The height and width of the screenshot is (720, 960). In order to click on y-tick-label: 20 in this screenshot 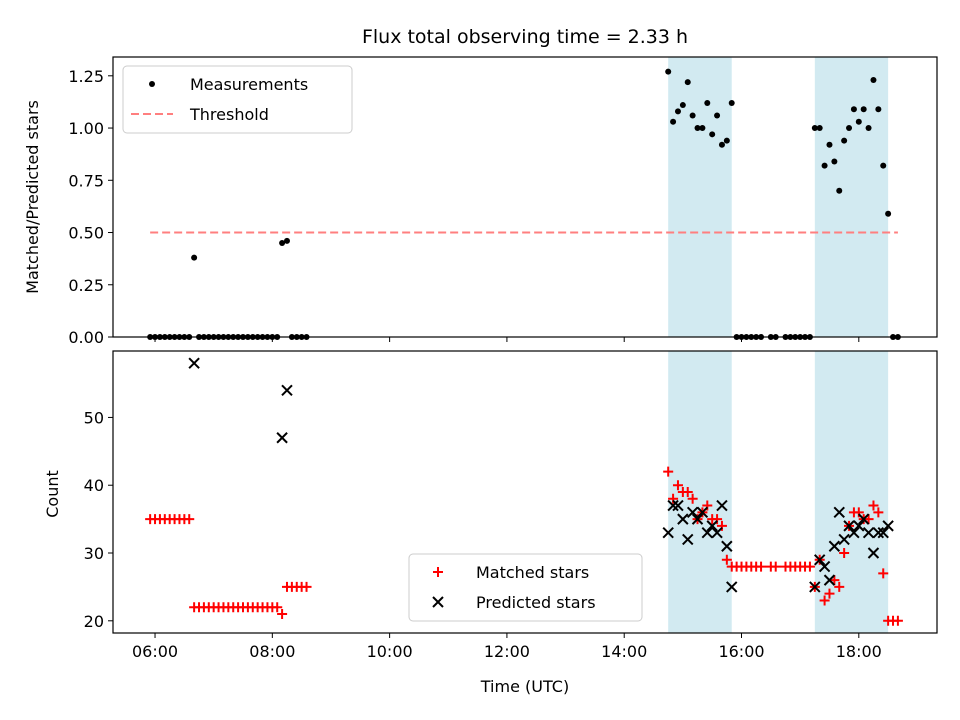, I will do `click(94, 621)`.